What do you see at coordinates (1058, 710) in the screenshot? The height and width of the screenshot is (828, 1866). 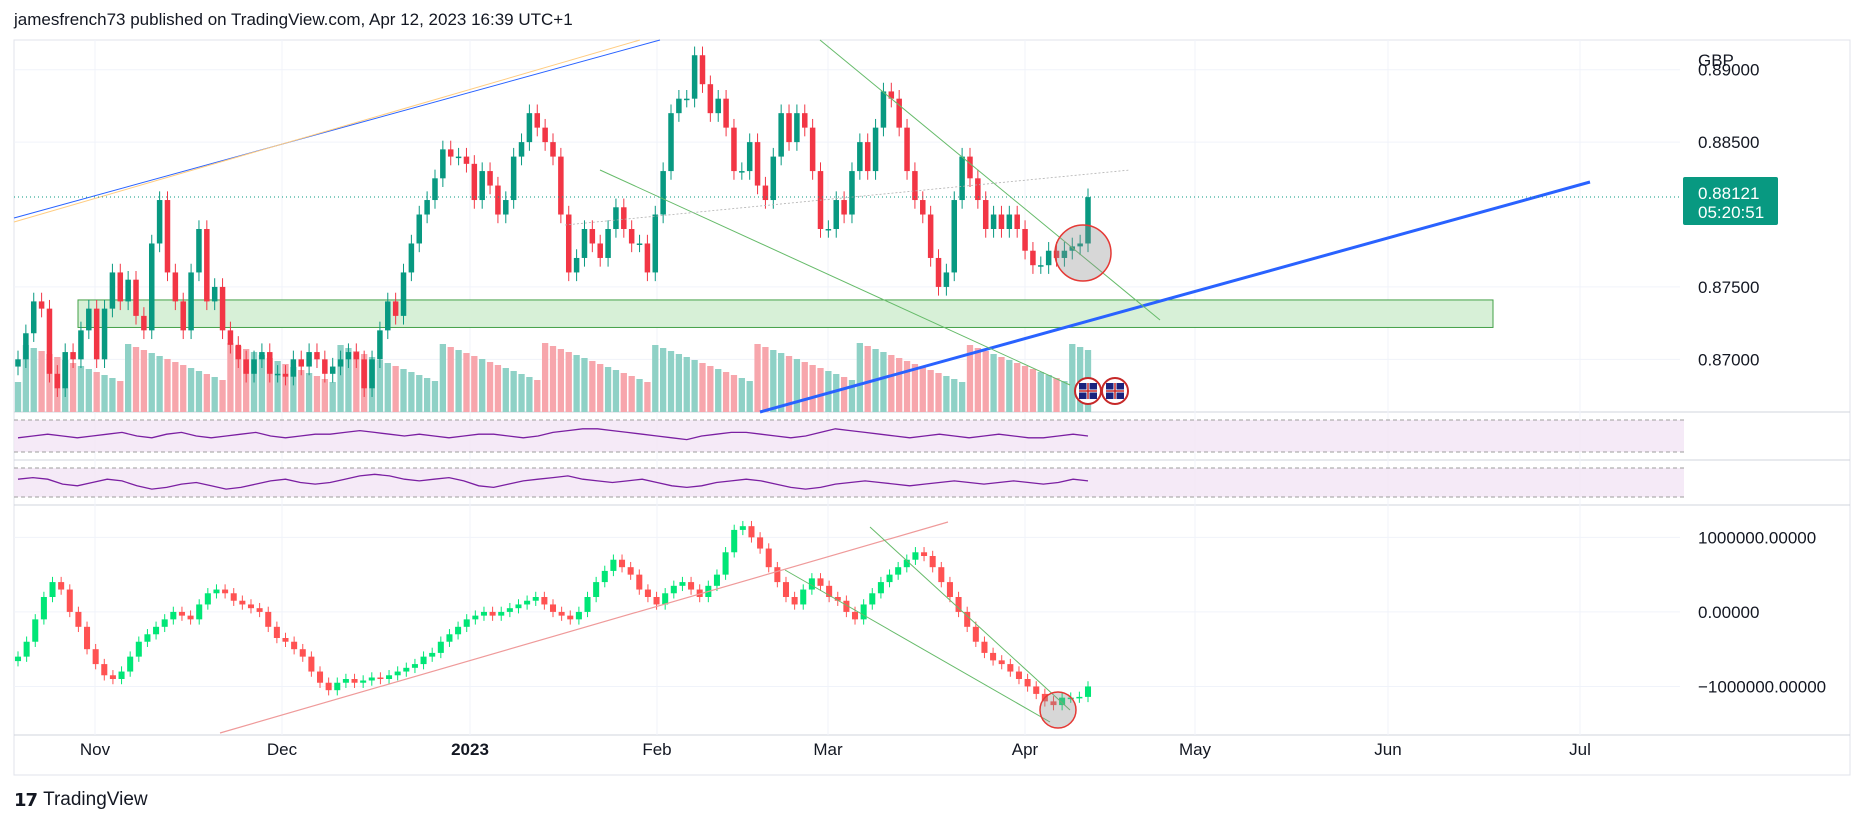 I see `lower-highlight-circle` at bounding box center [1058, 710].